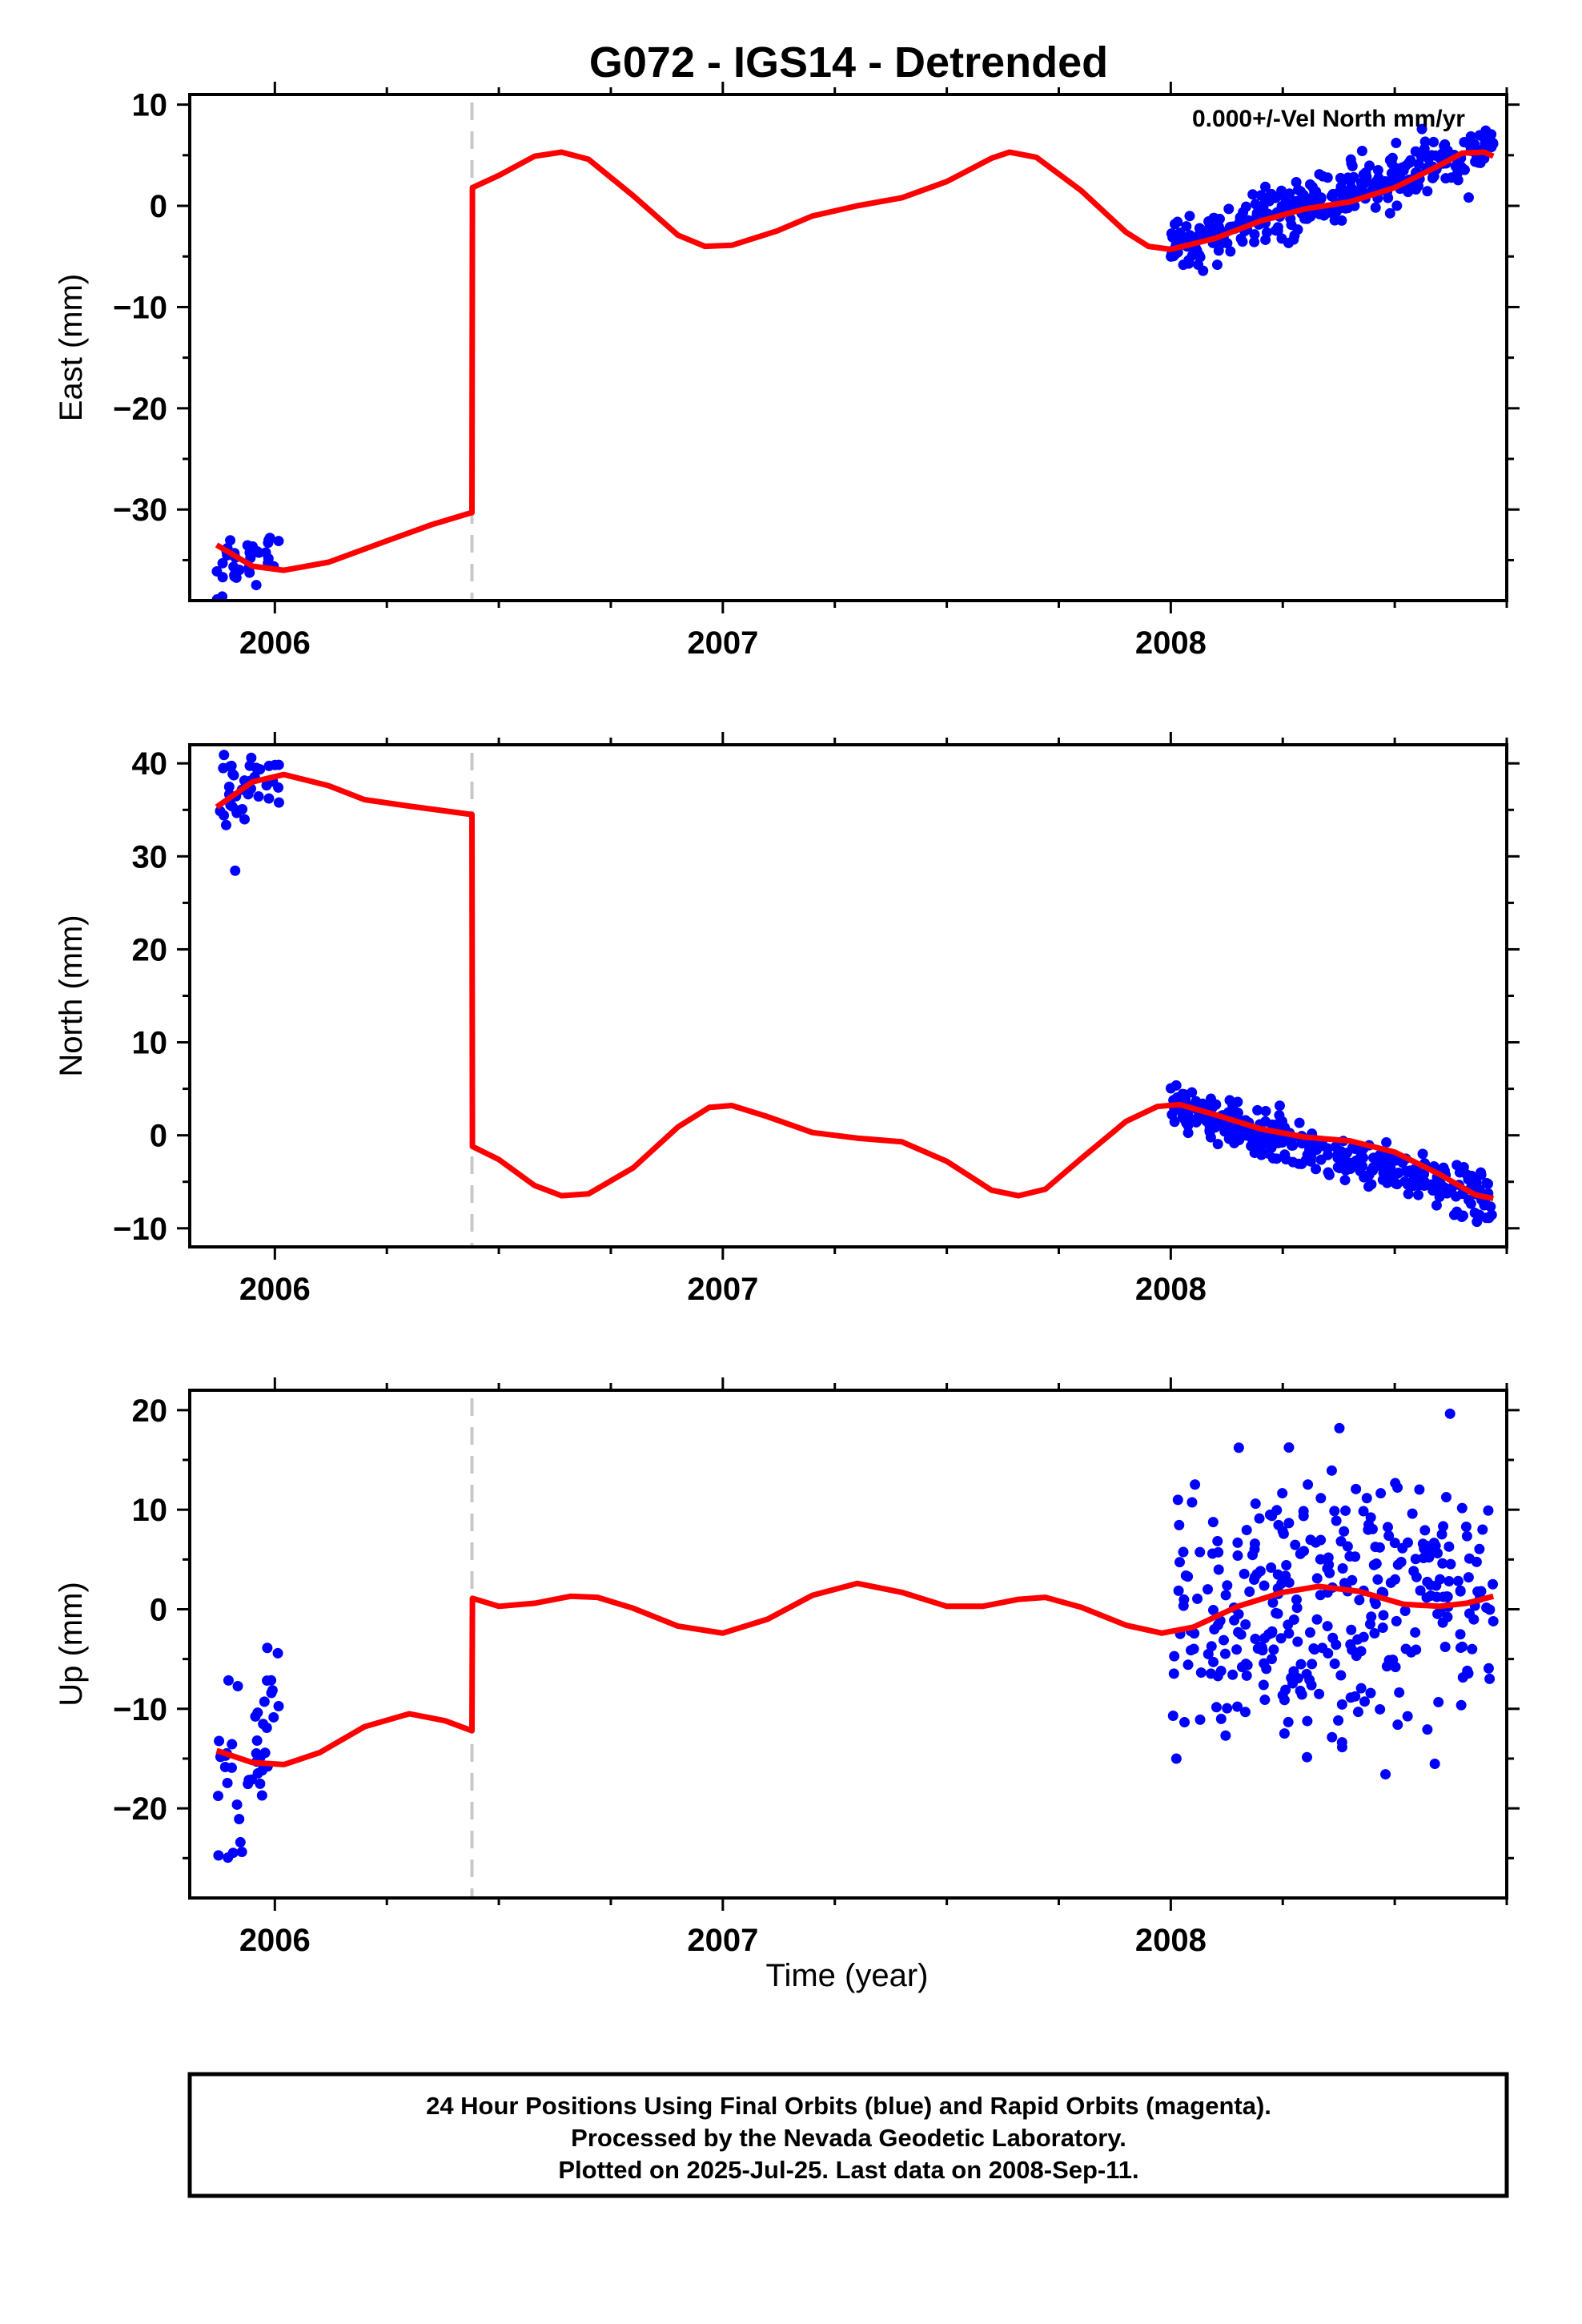 The image size is (1582, 2324). I want to click on east-y-tick-label: −20, so click(140, 410).